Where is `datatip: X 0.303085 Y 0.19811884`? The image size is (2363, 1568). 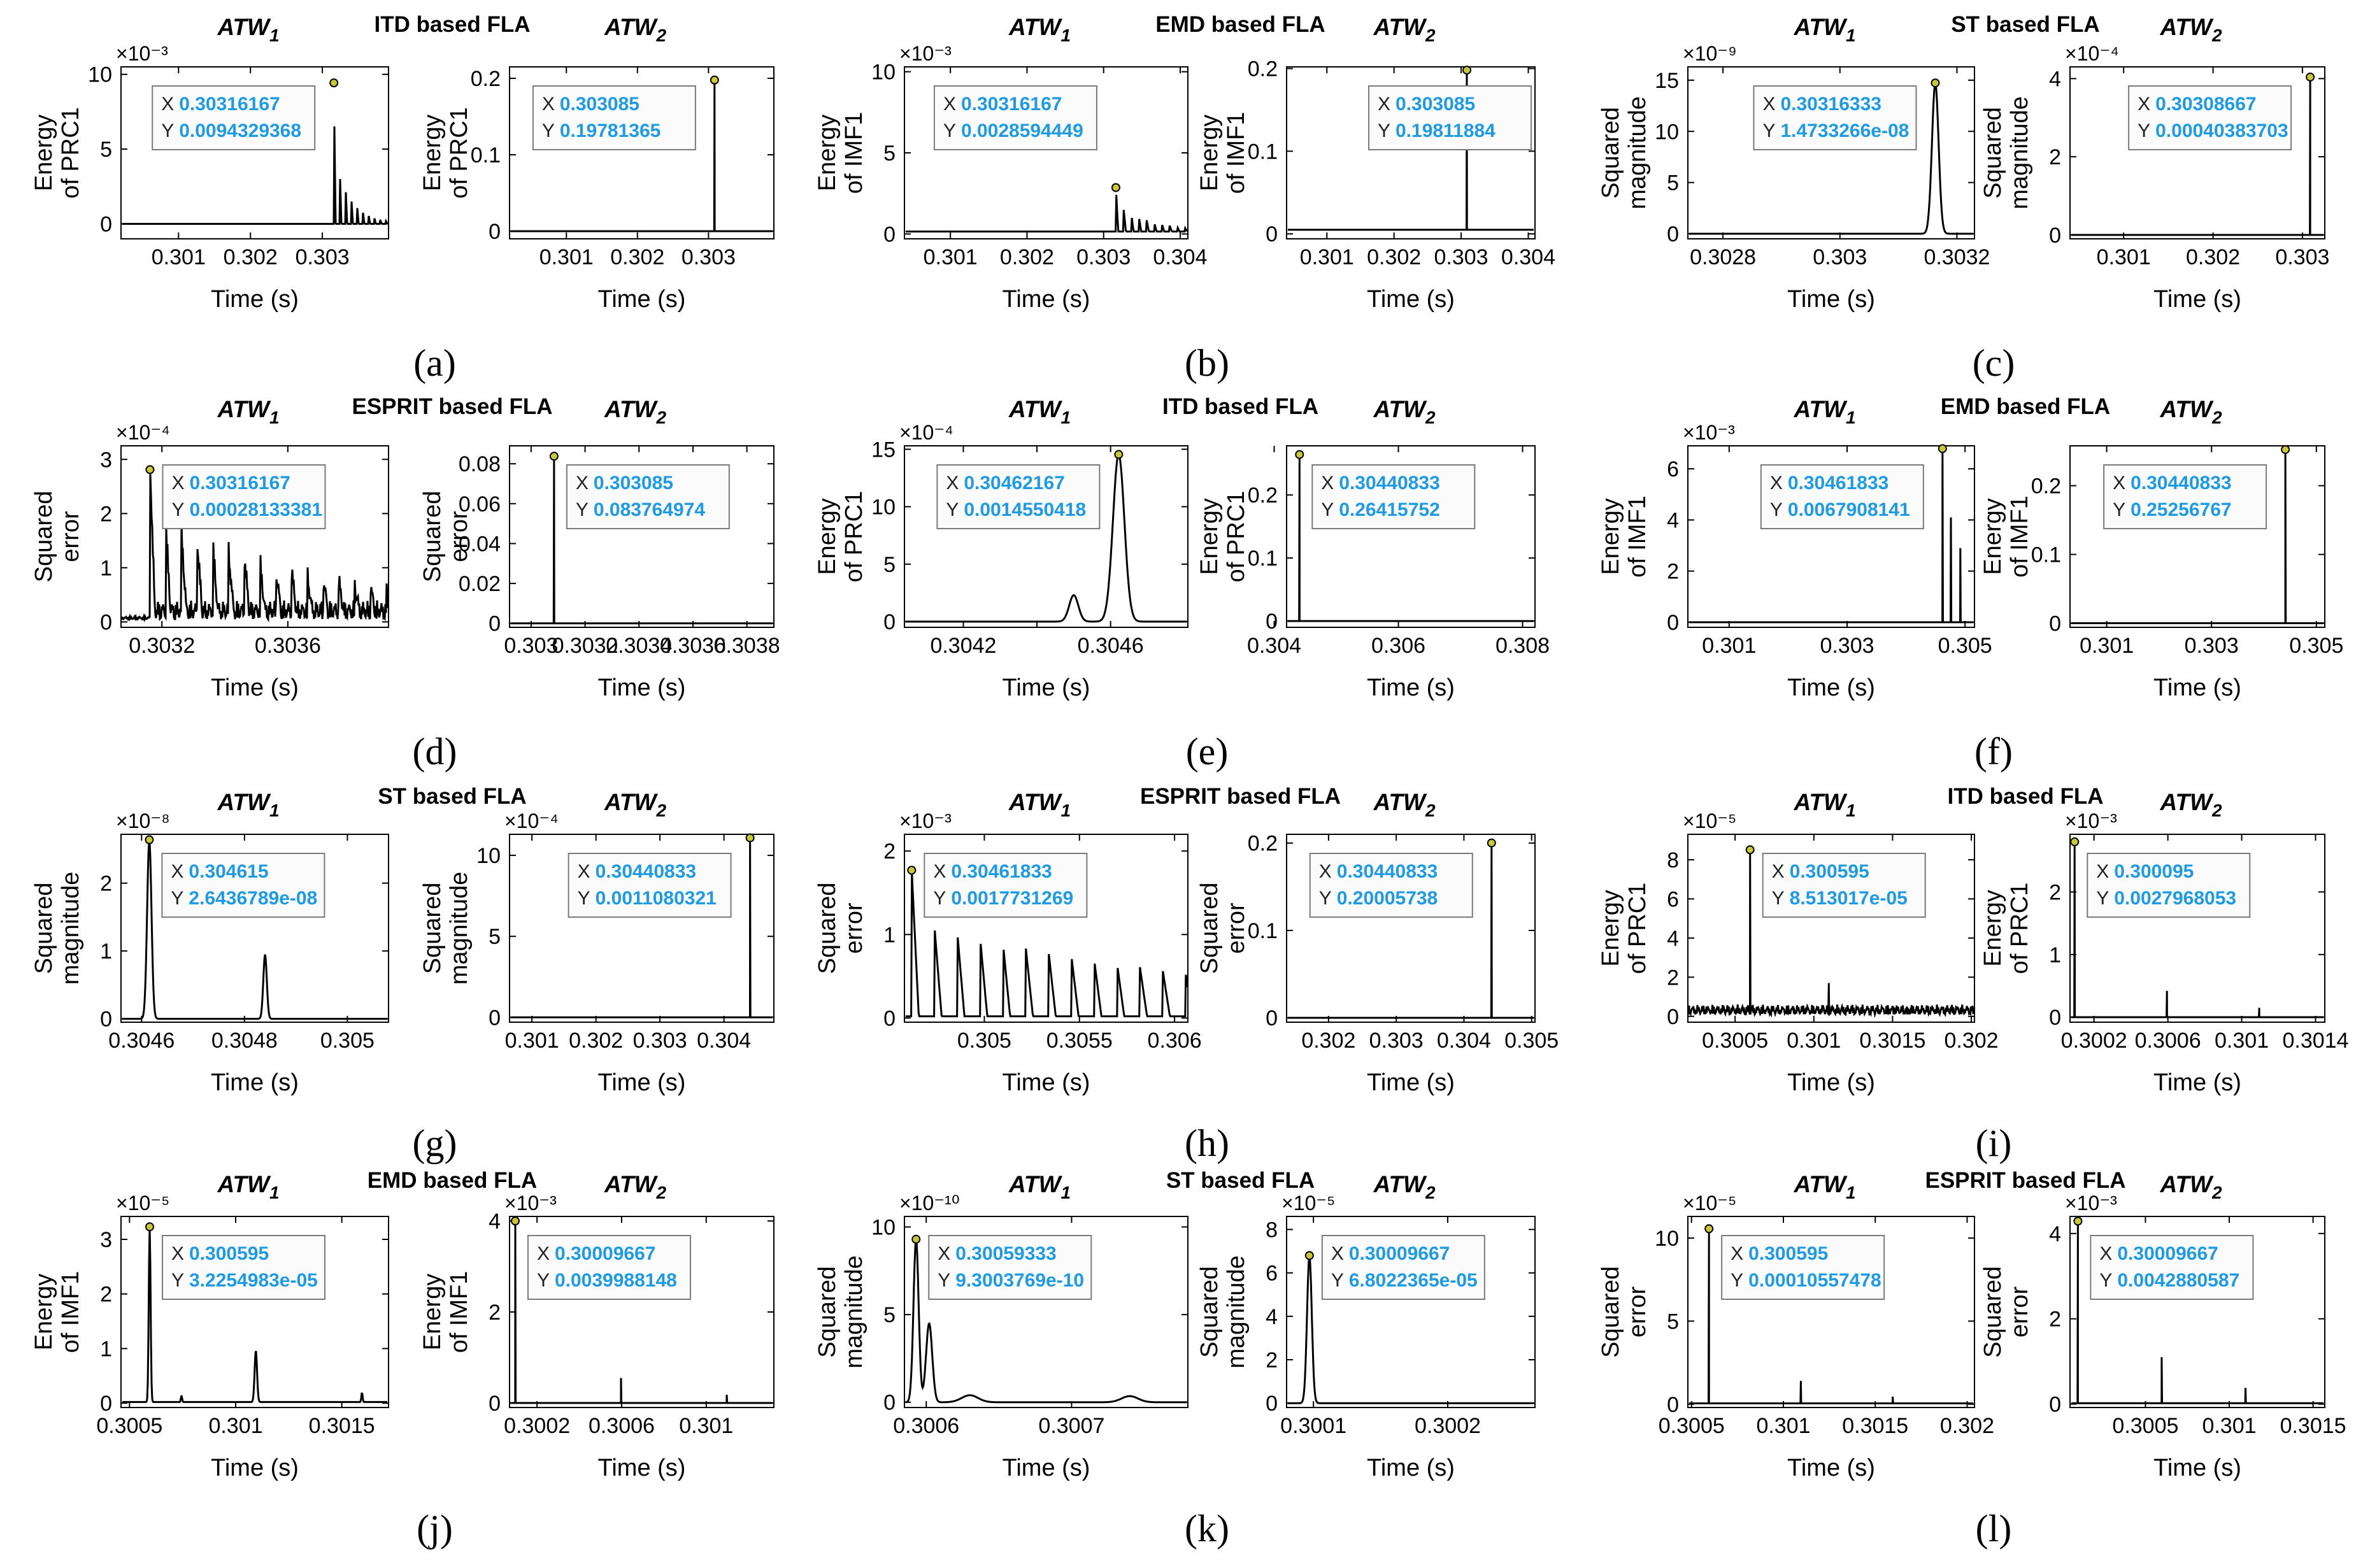 datatip: X 0.303085 Y 0.19811884 is located at coordinates (1450, 117).